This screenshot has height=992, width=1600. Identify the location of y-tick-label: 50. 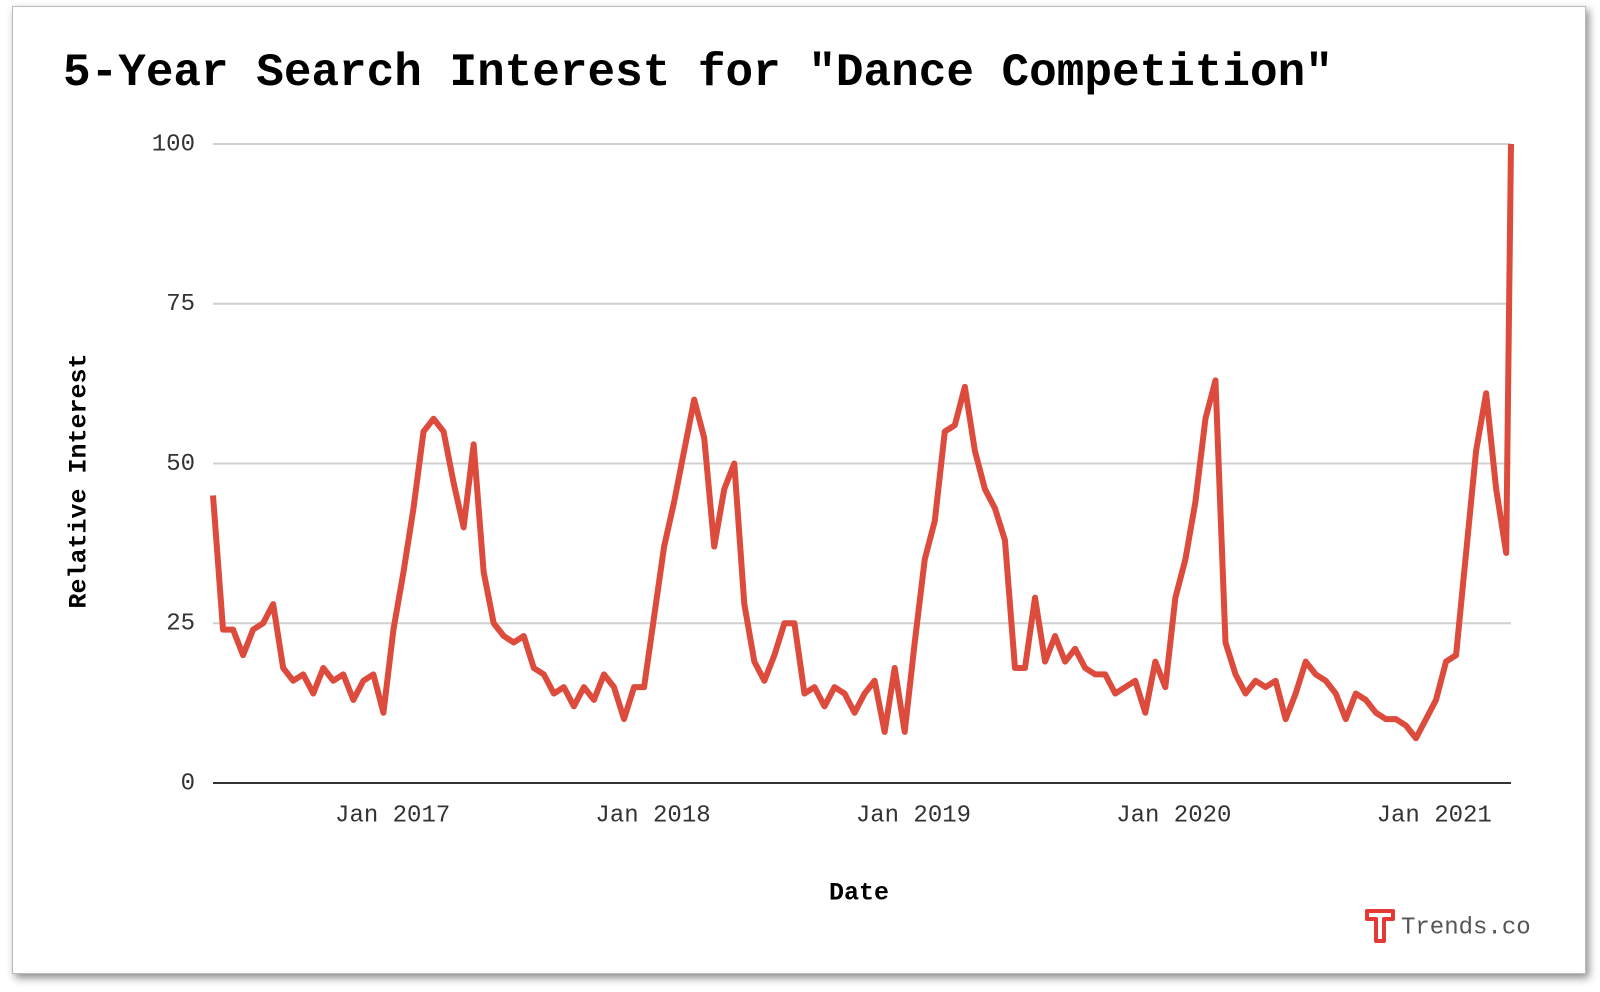
(180, 464).